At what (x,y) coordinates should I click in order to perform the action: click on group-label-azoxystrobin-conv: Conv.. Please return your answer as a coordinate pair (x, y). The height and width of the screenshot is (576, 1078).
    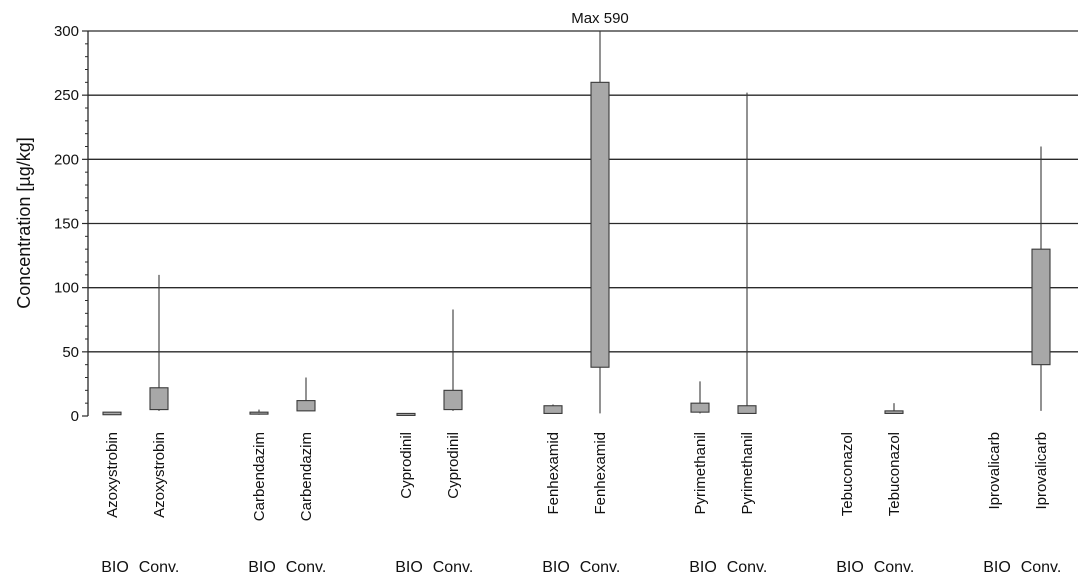
    Looking at the image, I should click on (159, 567).